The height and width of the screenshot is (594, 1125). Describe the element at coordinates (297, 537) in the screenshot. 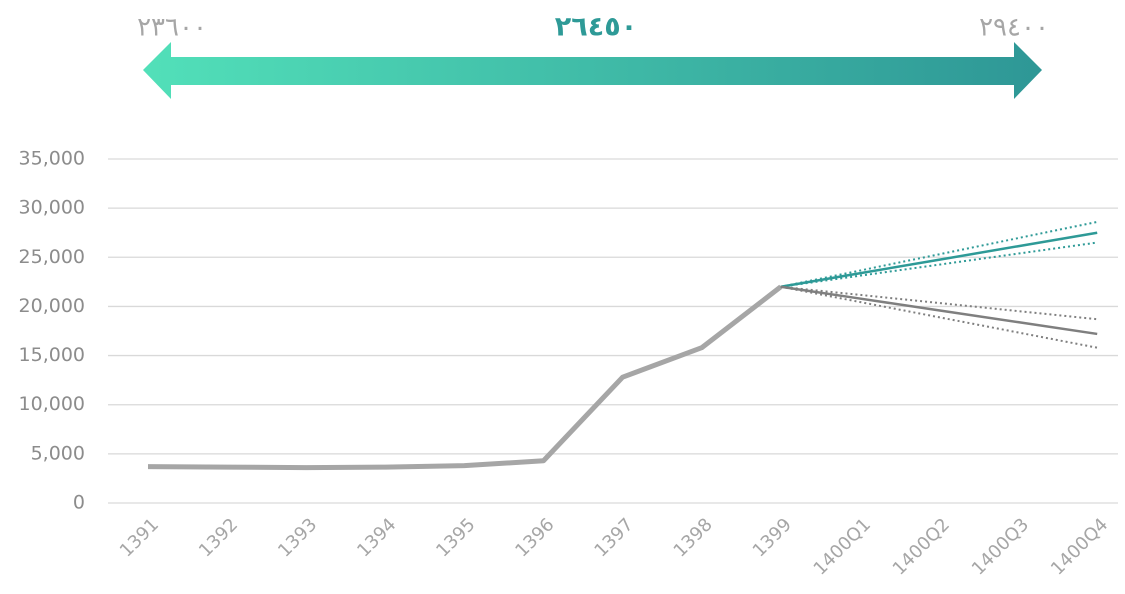

I see `x-tick-label: 1393` at that location.